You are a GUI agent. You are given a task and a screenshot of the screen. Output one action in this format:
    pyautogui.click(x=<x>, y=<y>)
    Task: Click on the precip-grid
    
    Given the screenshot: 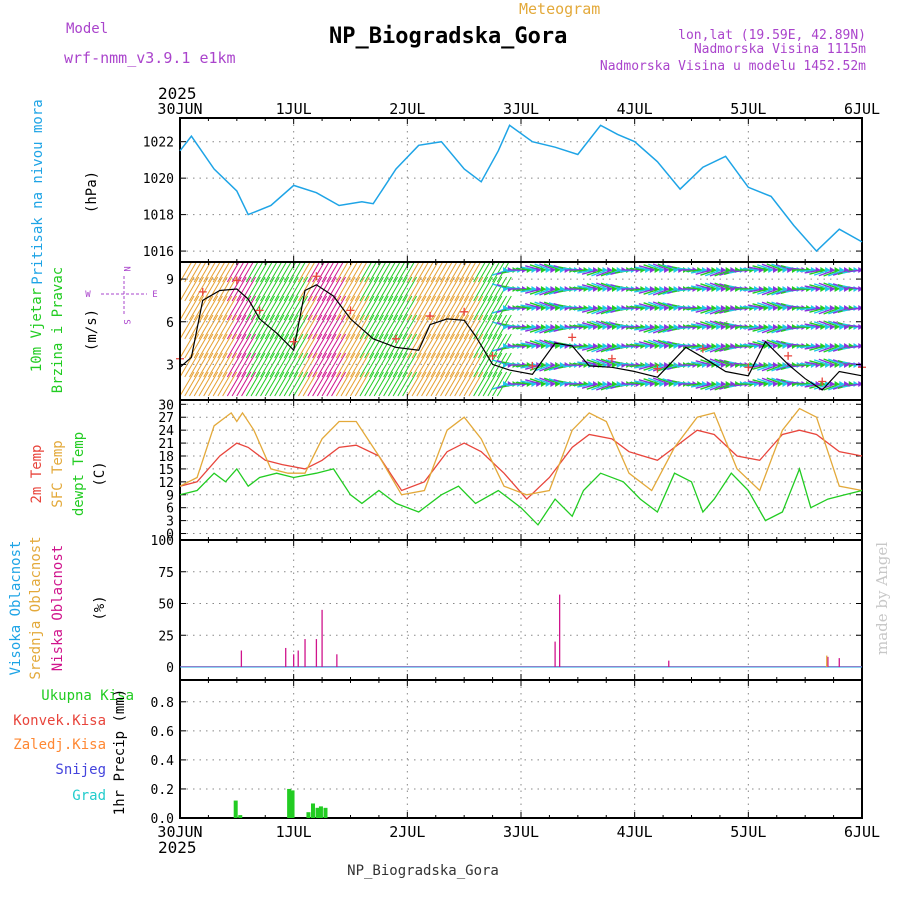 What is the action you would take?
    pyautogui.click(x=521, y=749)
    